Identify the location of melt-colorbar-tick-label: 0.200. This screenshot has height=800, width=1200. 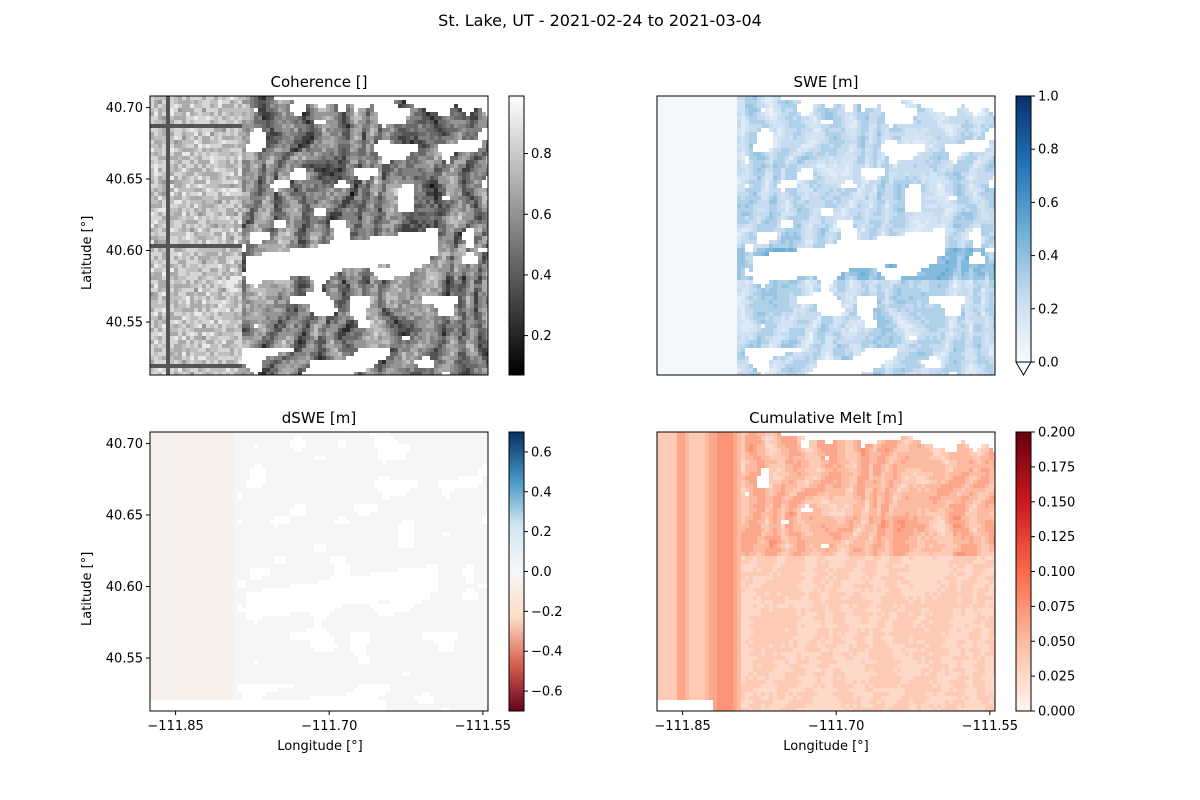
(1056, 433).